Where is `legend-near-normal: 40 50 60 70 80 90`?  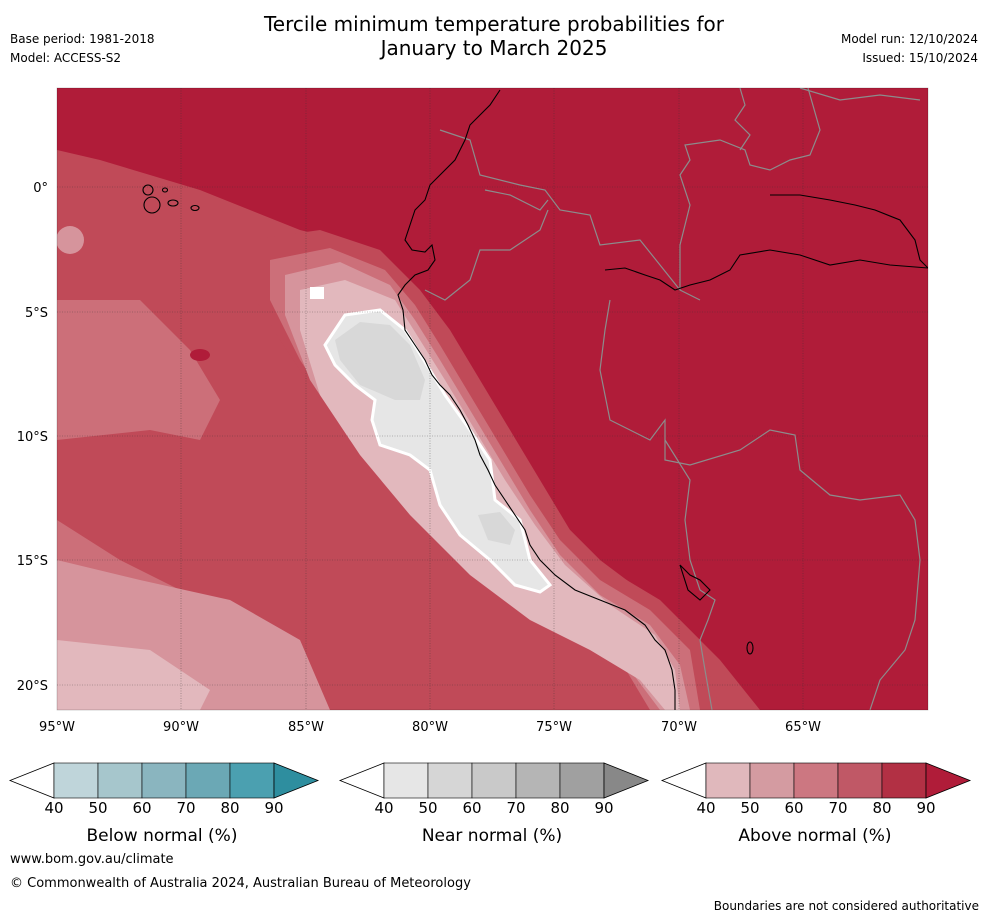 legend-near-normal: 40 50 60 70 80 90 is located at coordinates (494, 788).